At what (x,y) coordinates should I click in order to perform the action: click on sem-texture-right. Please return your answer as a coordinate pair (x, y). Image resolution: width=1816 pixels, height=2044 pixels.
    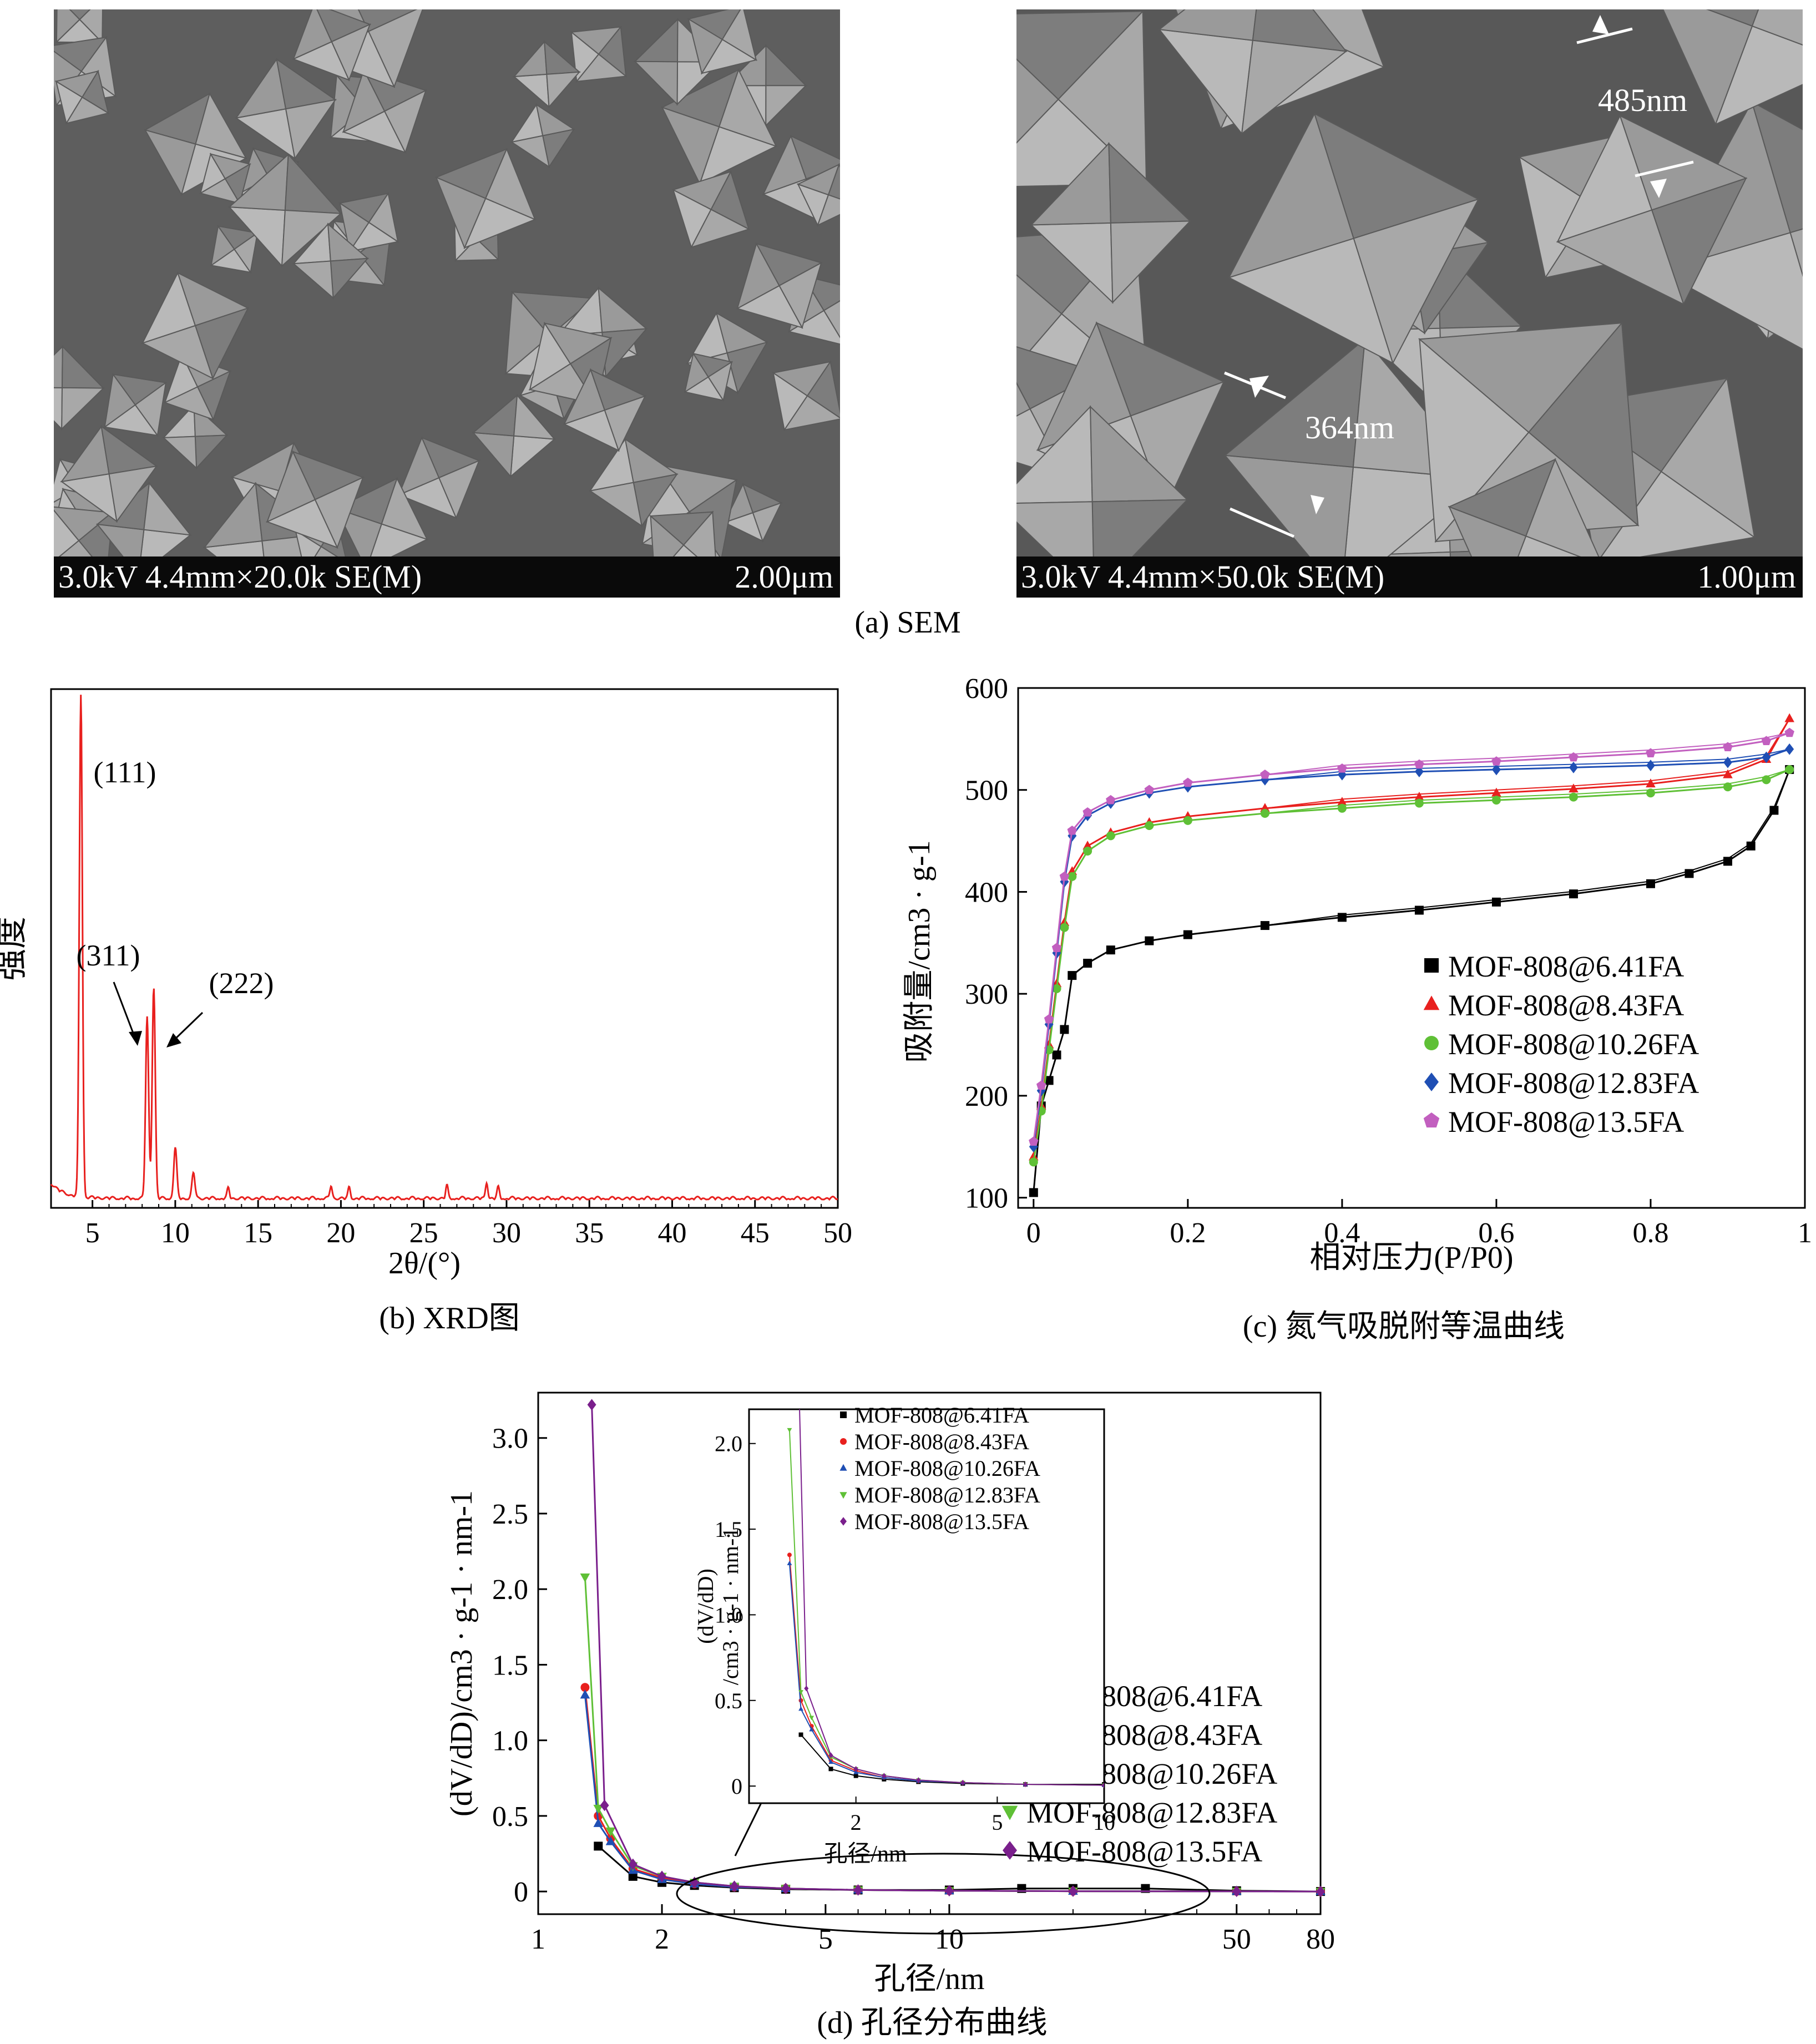
    Looking at the image, I should click on (1409, 282).